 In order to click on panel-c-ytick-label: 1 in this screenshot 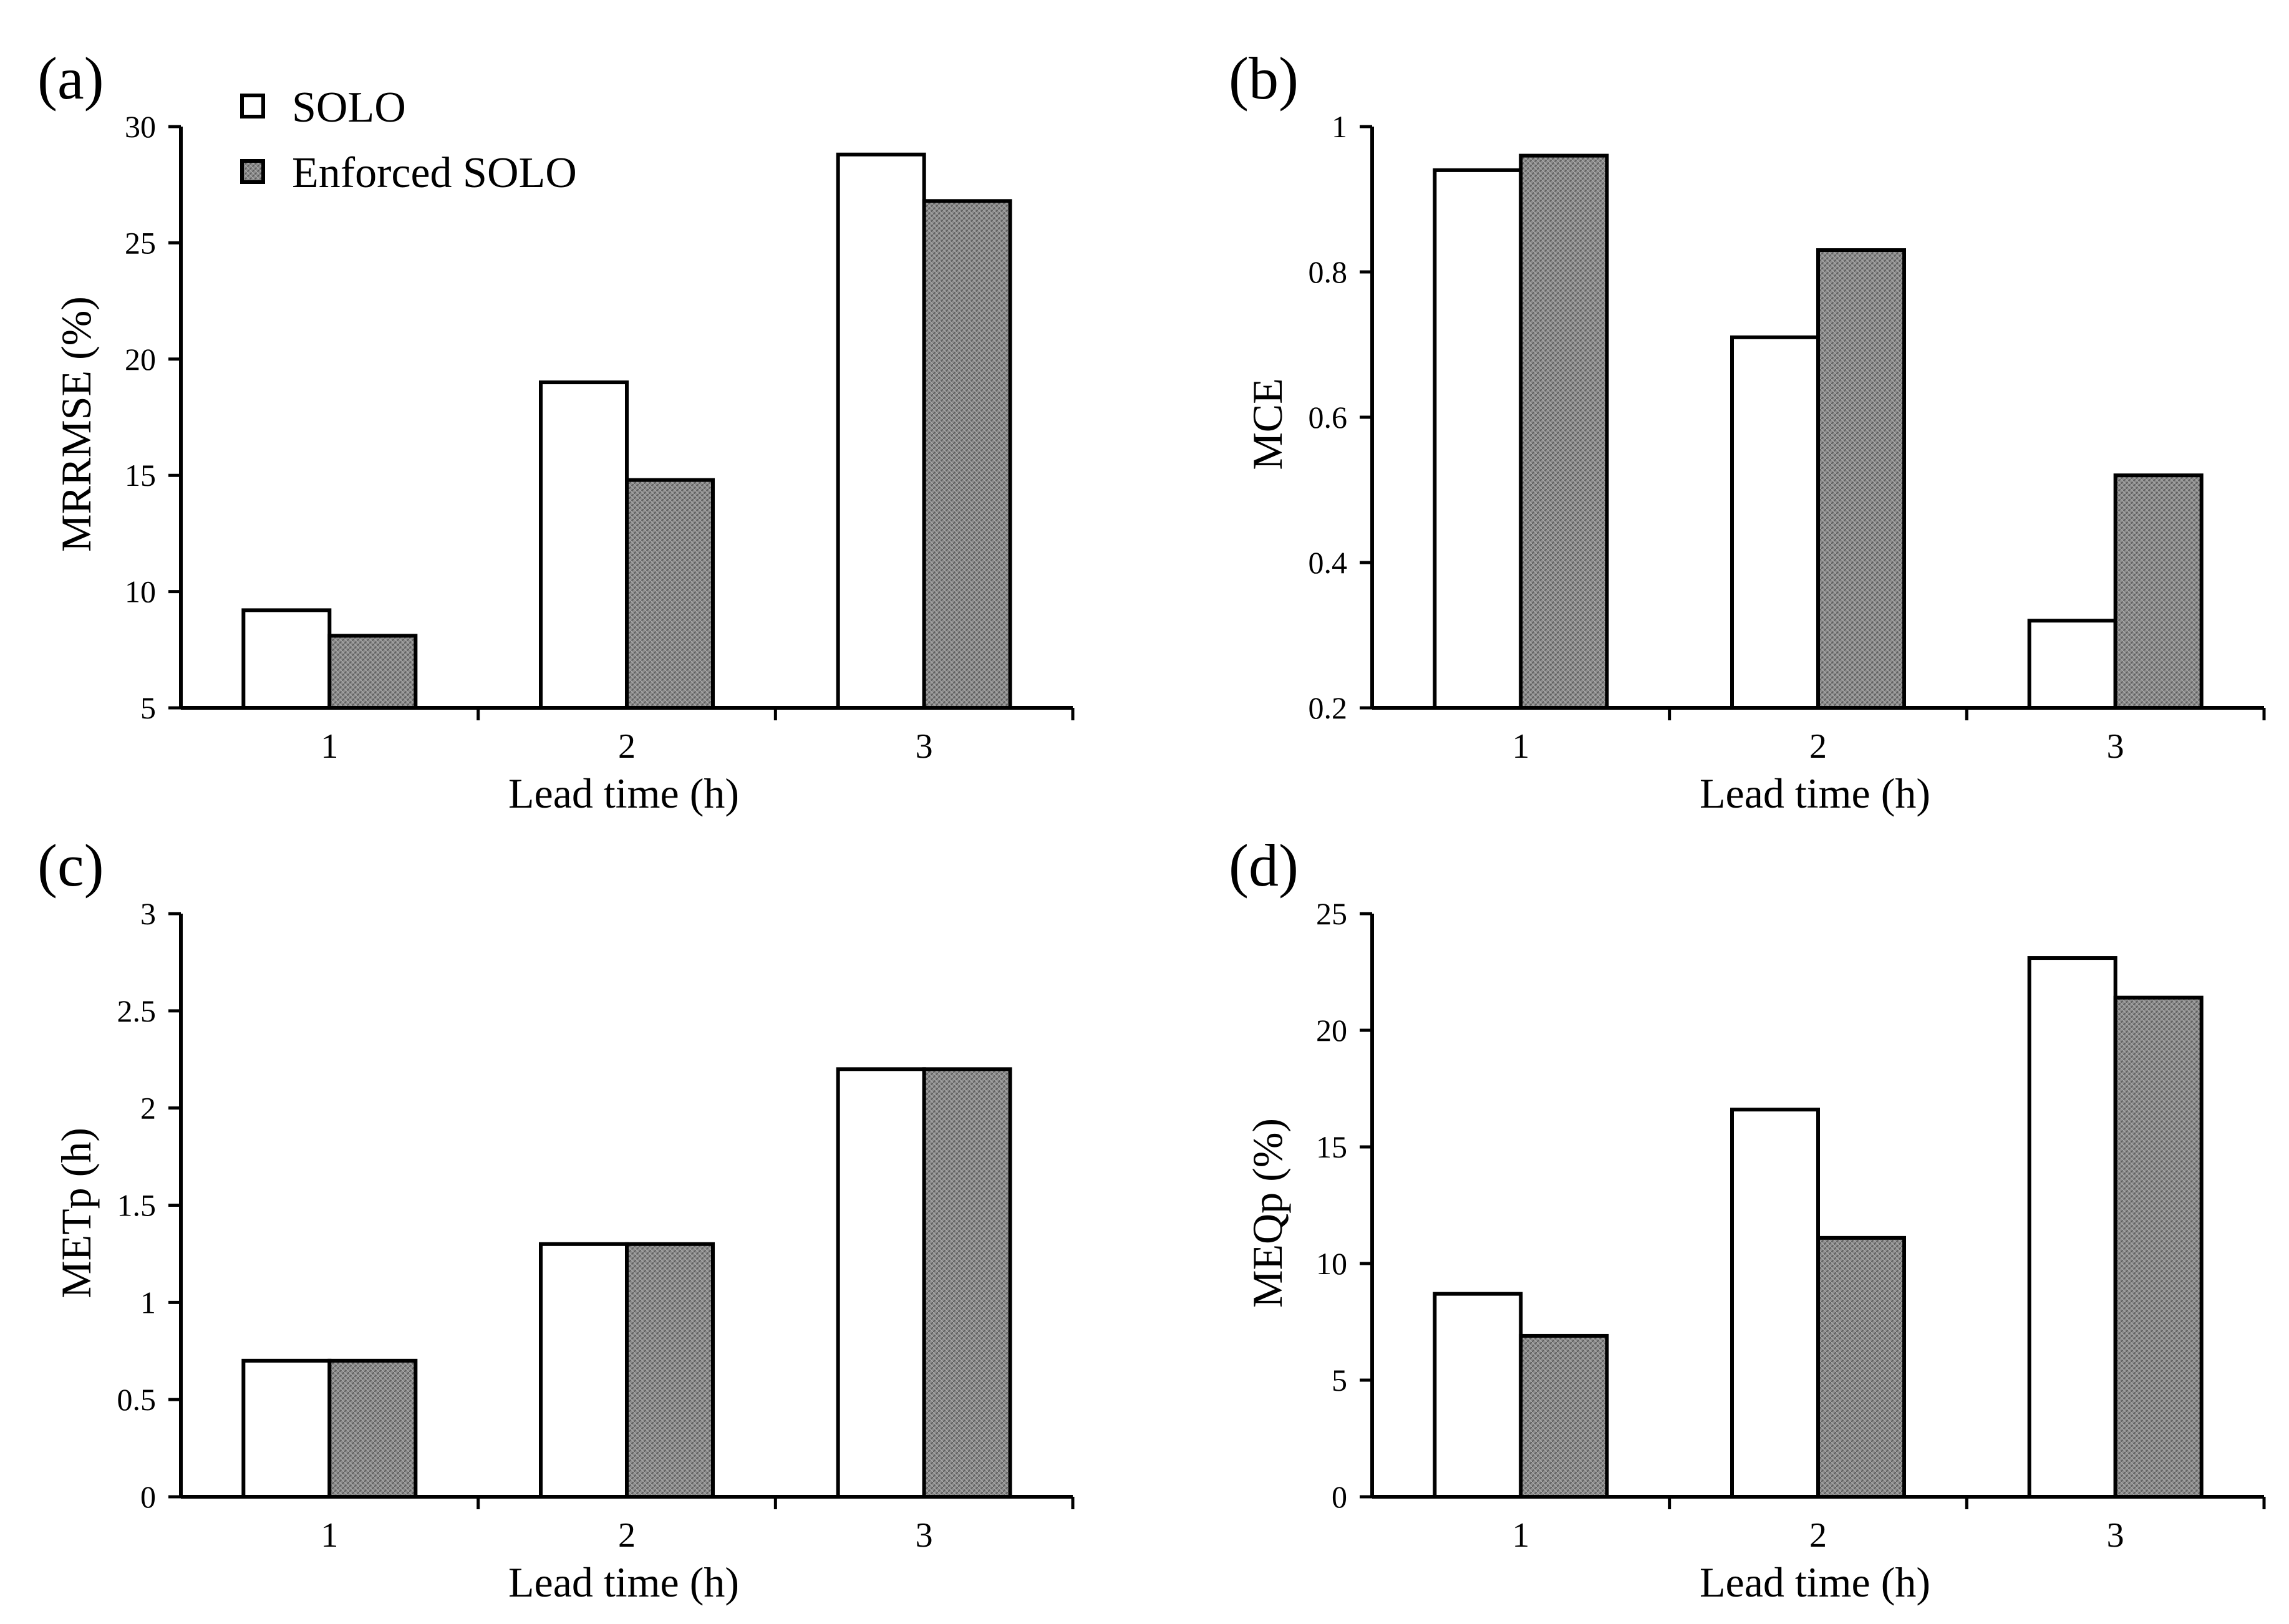, I will do `click(148, 1302)`.